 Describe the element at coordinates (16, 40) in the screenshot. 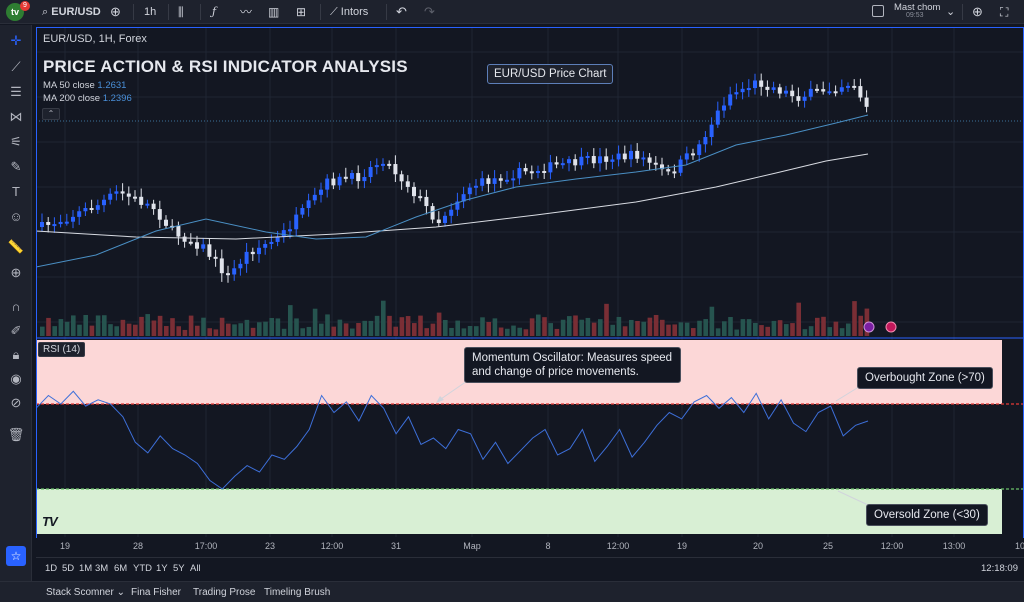

I see `crosshair-icon: ✛` at that location.